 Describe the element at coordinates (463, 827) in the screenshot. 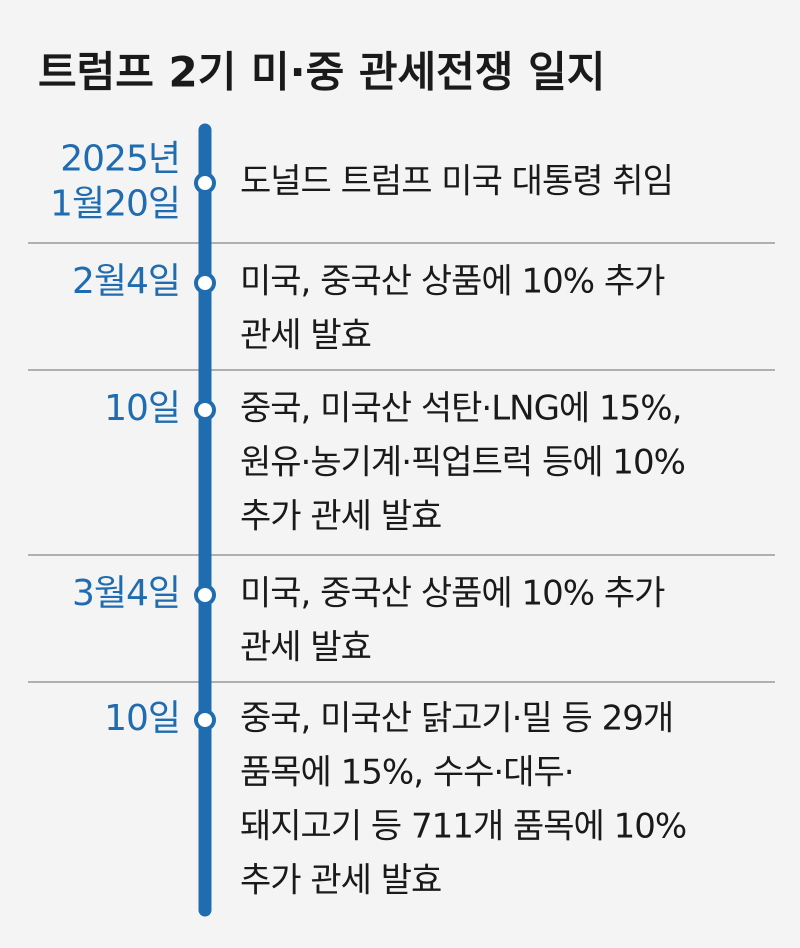

I see `event-text: 돼지고기 등 711개 품목에 10%` at that location.